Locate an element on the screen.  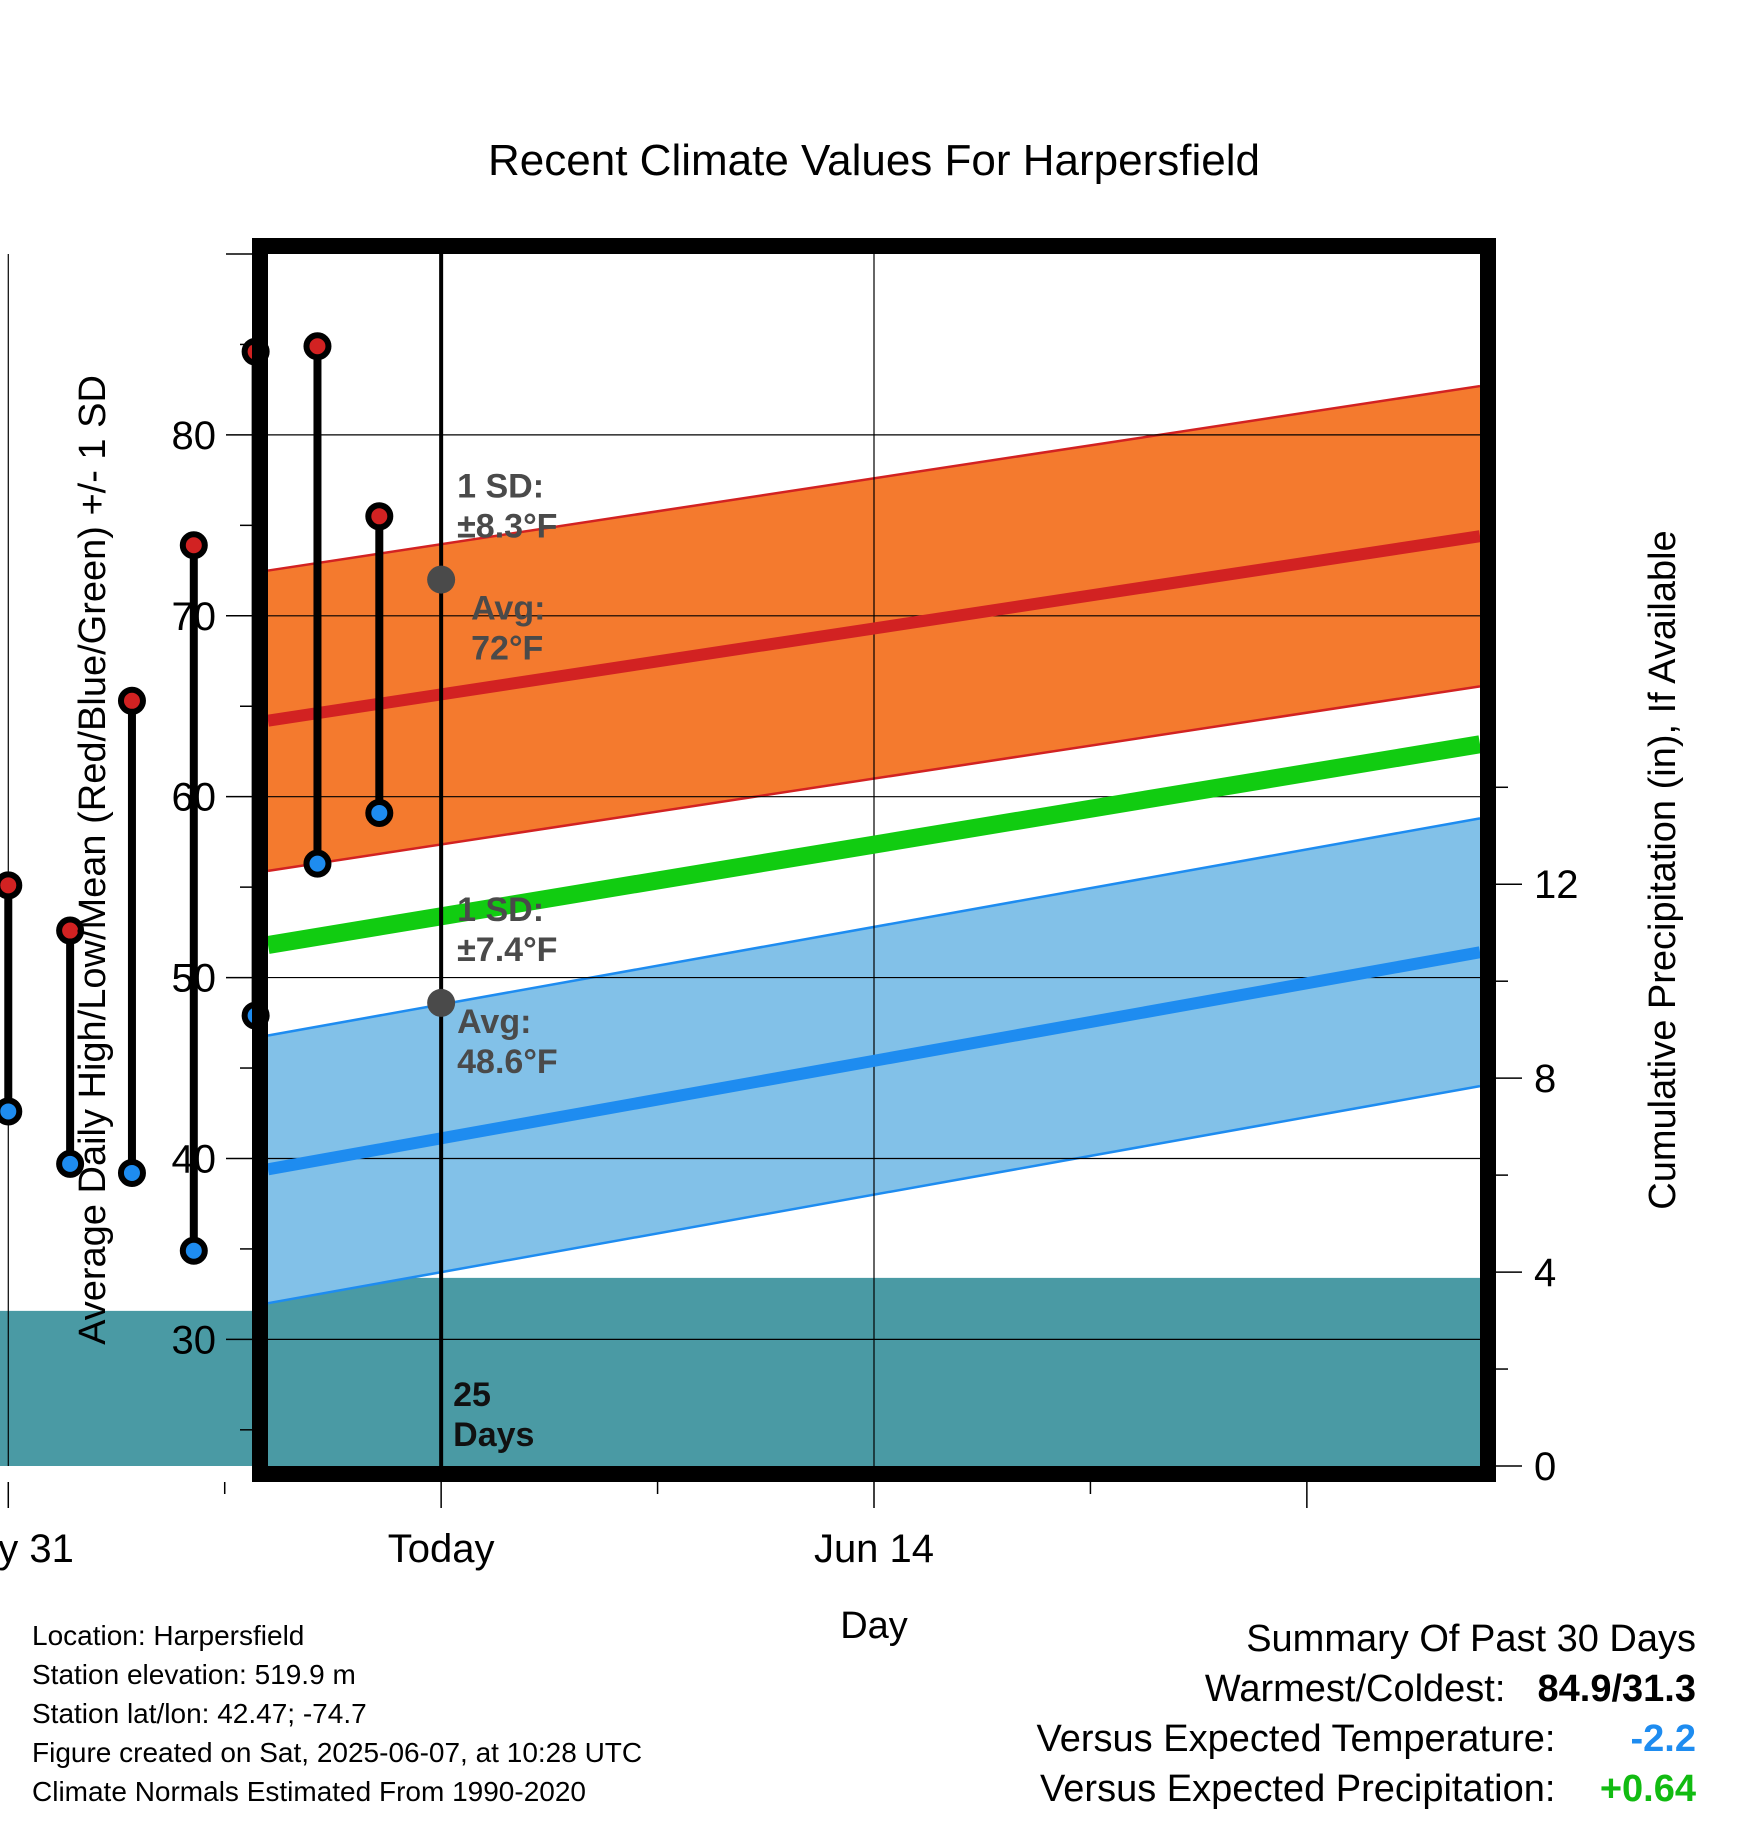
temperature-departure-value: -2.2 is located at coordinates (1663, 1739).